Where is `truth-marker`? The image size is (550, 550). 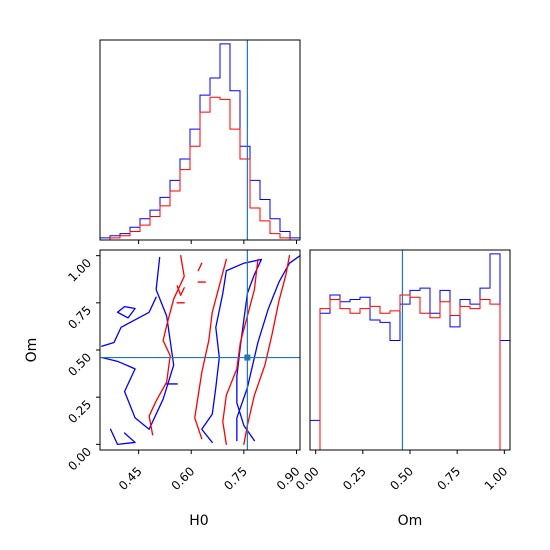
truth-marker is located at coordinates (247, 357).